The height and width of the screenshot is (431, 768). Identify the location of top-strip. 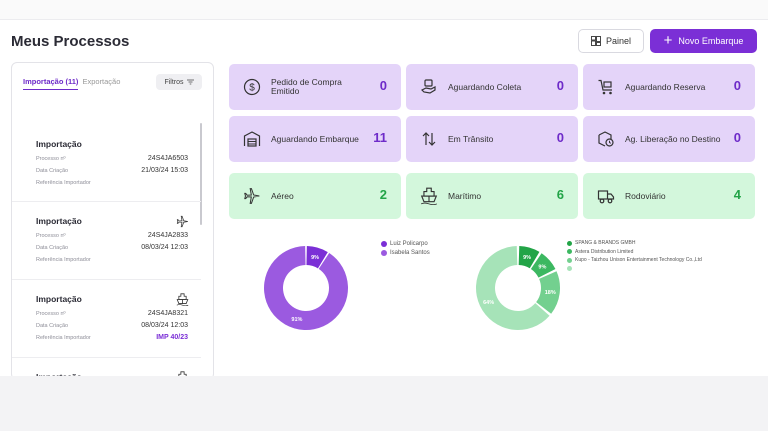
(384, 10).